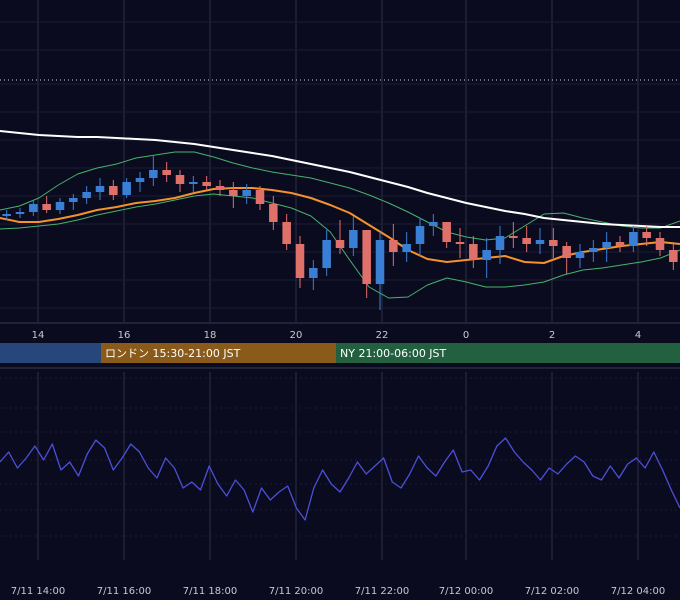 This screenshot has width=680, height=600. Describe the element at coordinates (382, 591) in the screenshot. I see `oscillator-x-tick-4: 7/11 22:00` at that location.